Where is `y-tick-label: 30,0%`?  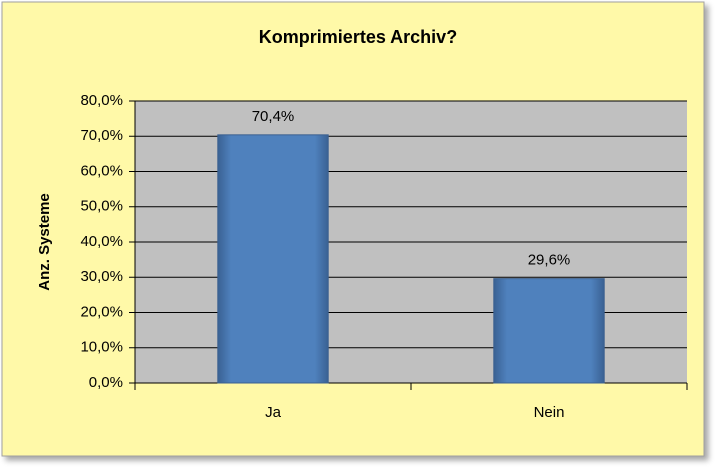 y-tick-label: 30,0% is located at coordinates (101, 276).